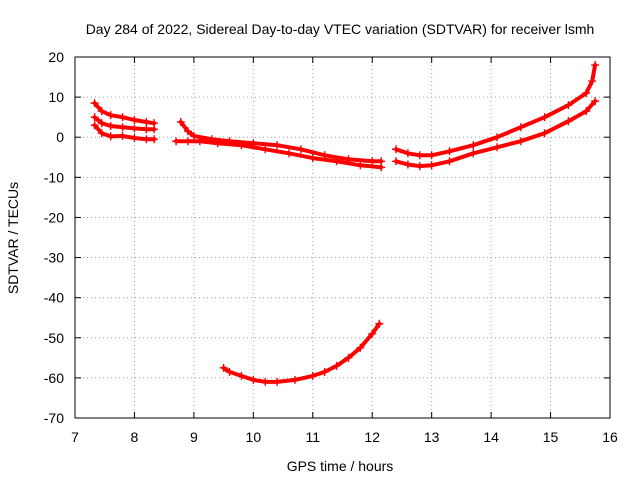  What do you see at coordinates (254, 437) in the screenshot?
I see `x-tick-label: 10` at bounding box center [254, 437].